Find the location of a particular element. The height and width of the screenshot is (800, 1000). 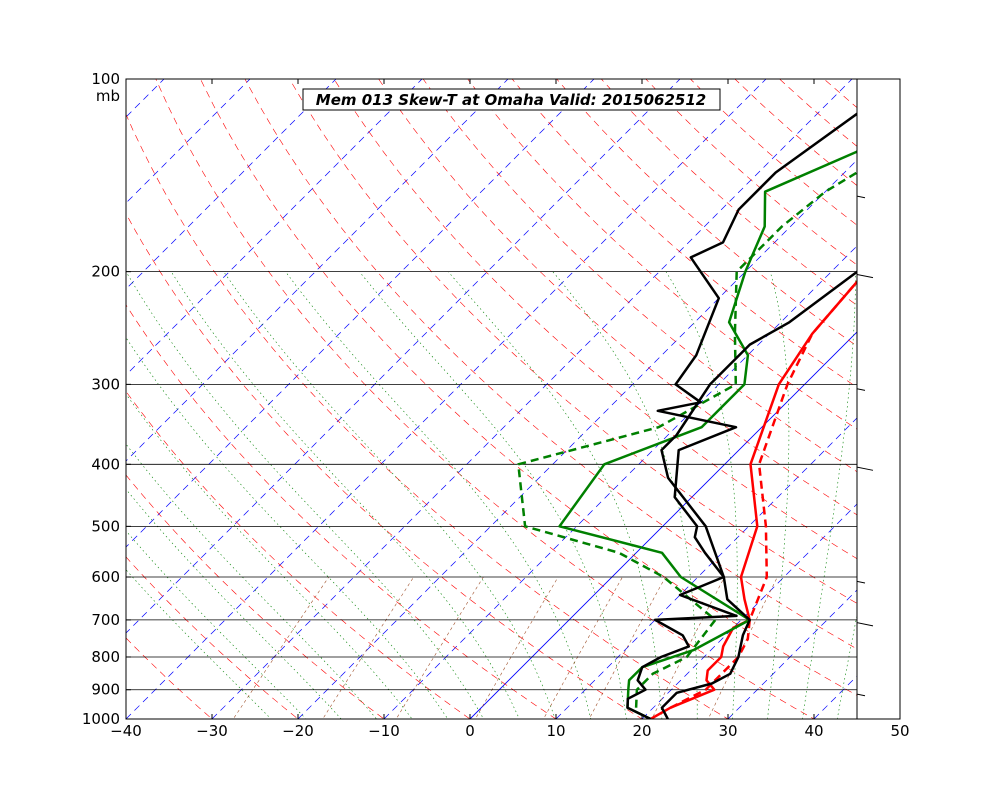

y-tick-label: 1000 is located at coordinates (101, 719).